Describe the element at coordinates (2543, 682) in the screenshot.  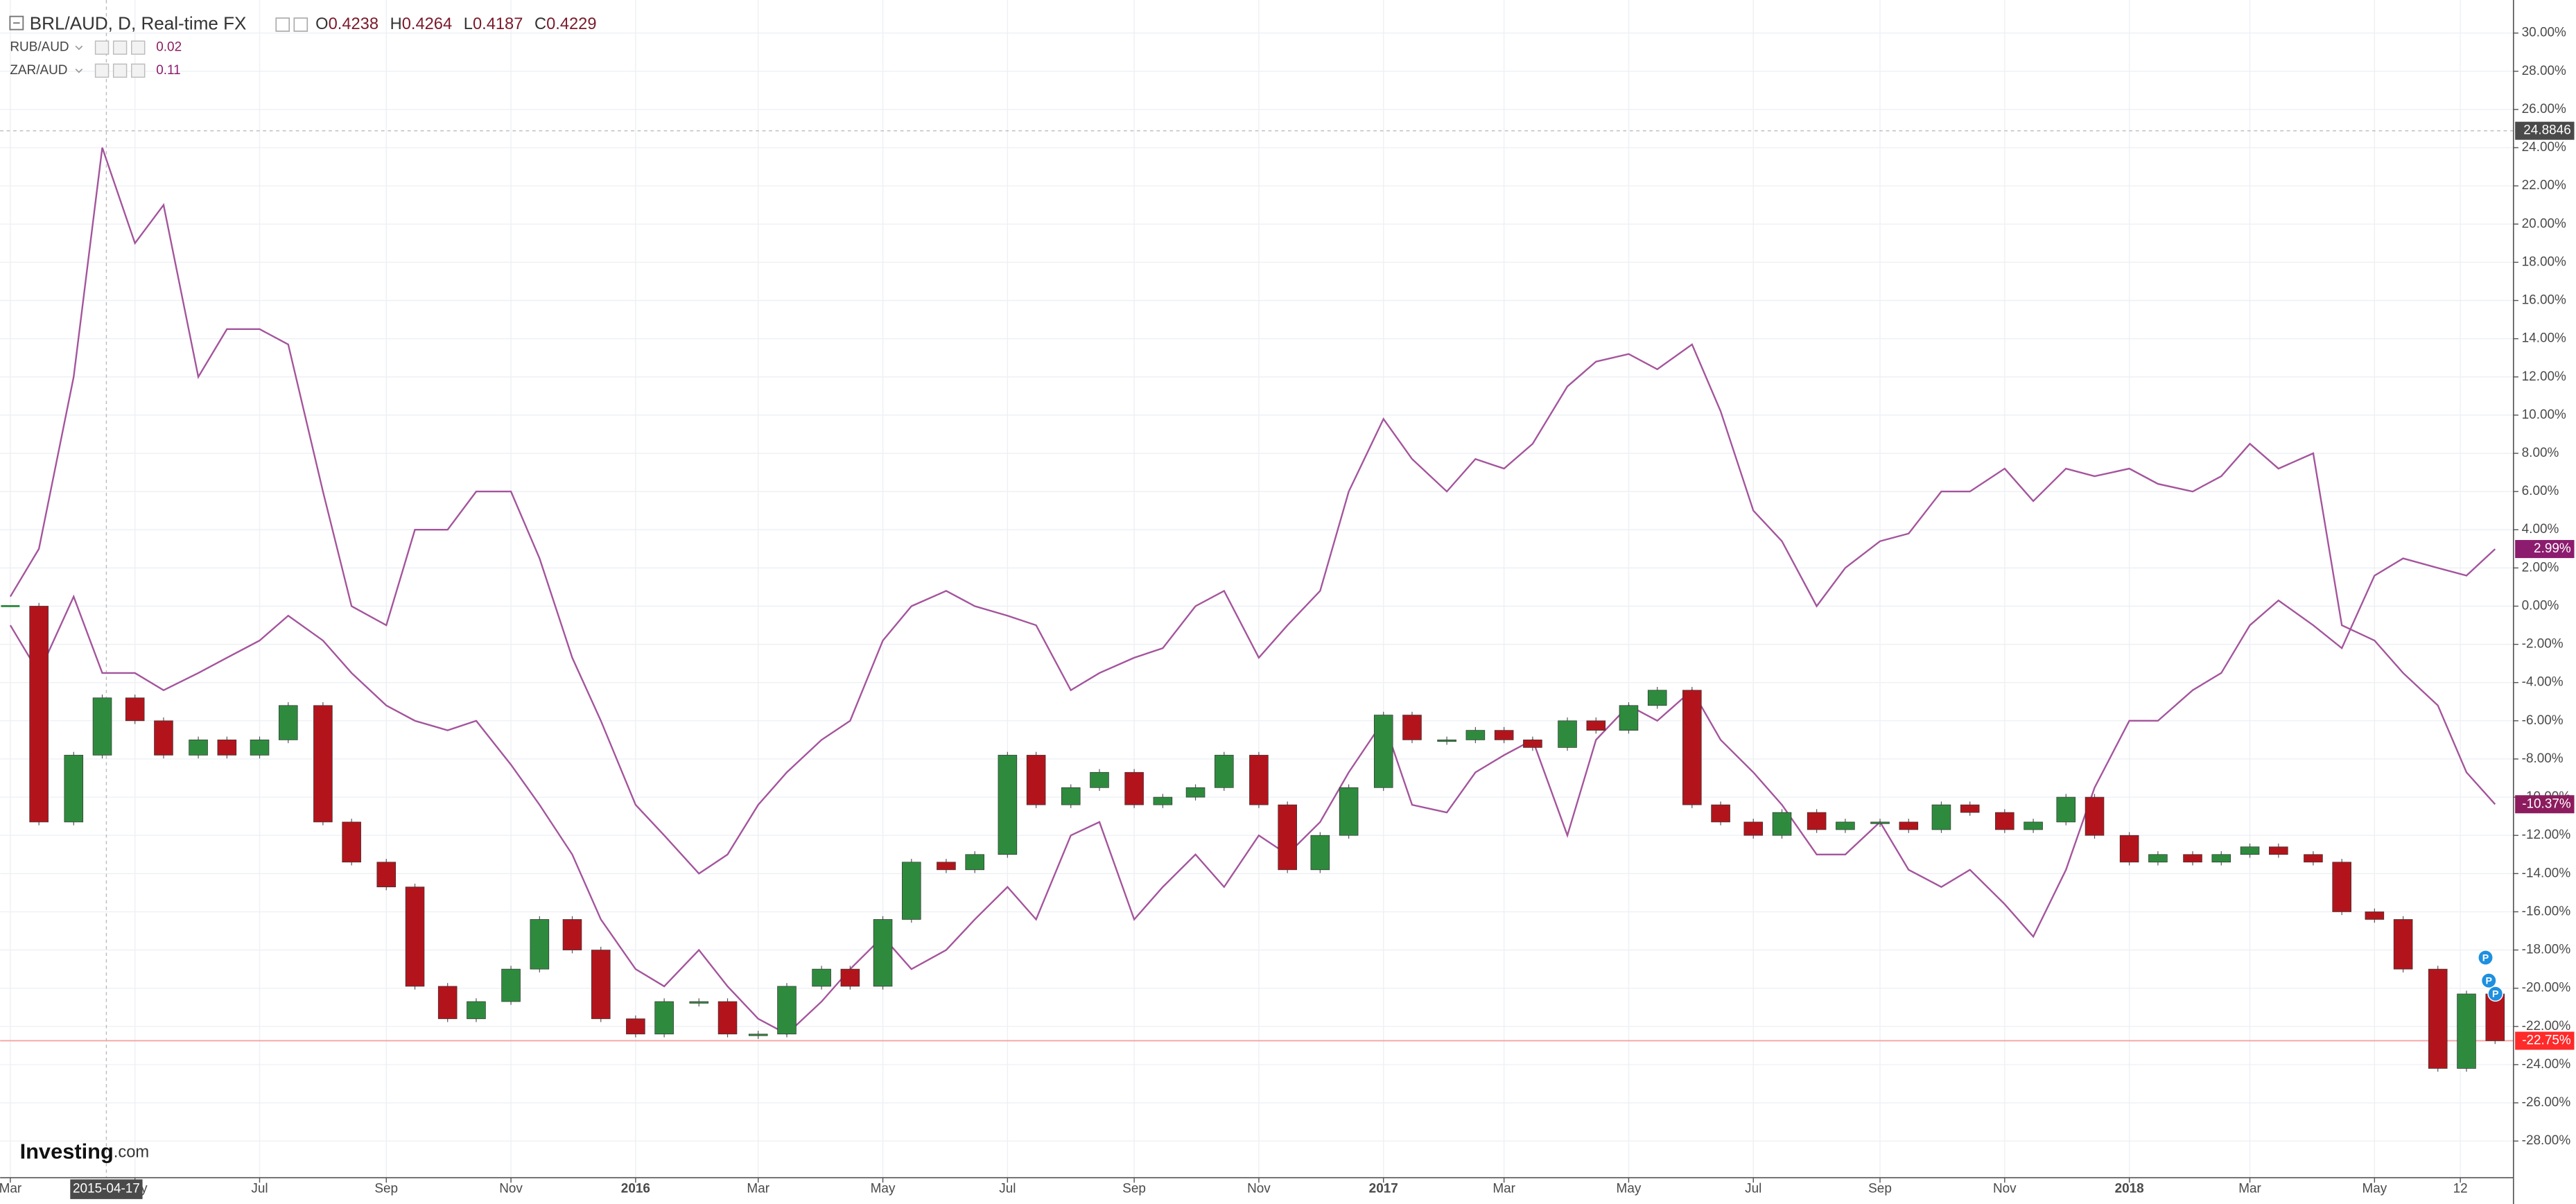
I see `y-tick-label: -4.00%` at that location.